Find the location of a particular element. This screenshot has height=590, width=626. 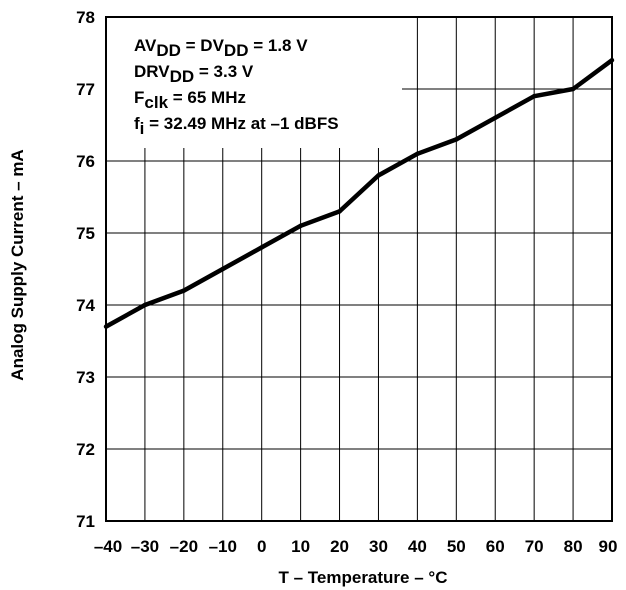

x-tick-label: –30 is located at coordinates (145, 546).